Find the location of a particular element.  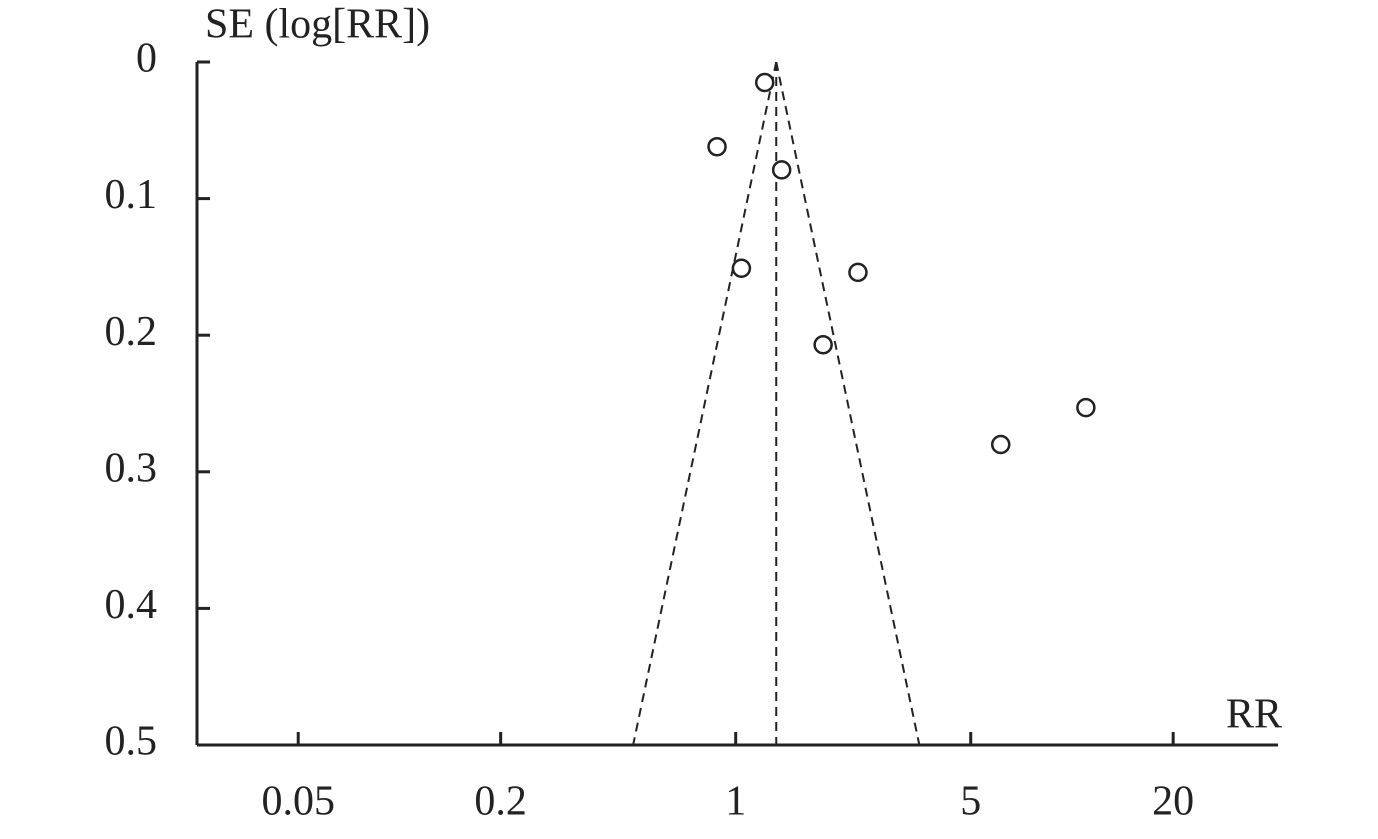

funnel-left is located at coordinates (705, 403).